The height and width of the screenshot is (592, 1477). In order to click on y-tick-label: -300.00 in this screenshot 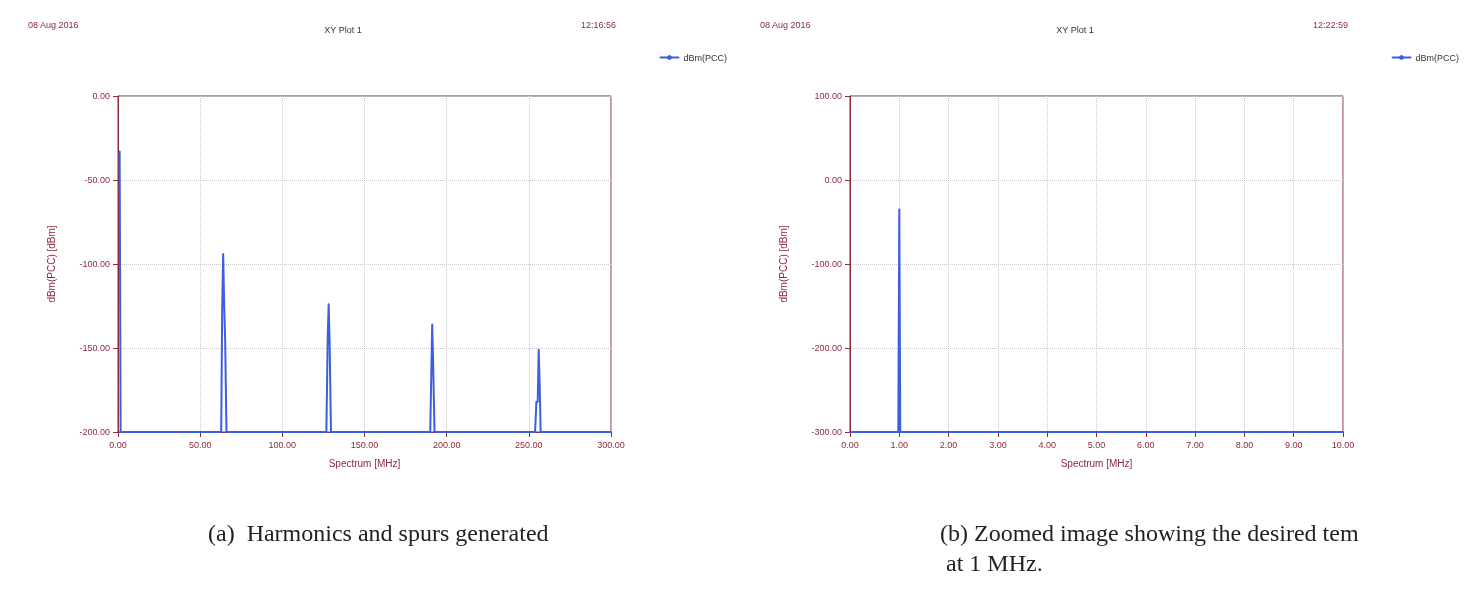, I will do `click(826, 432)`.